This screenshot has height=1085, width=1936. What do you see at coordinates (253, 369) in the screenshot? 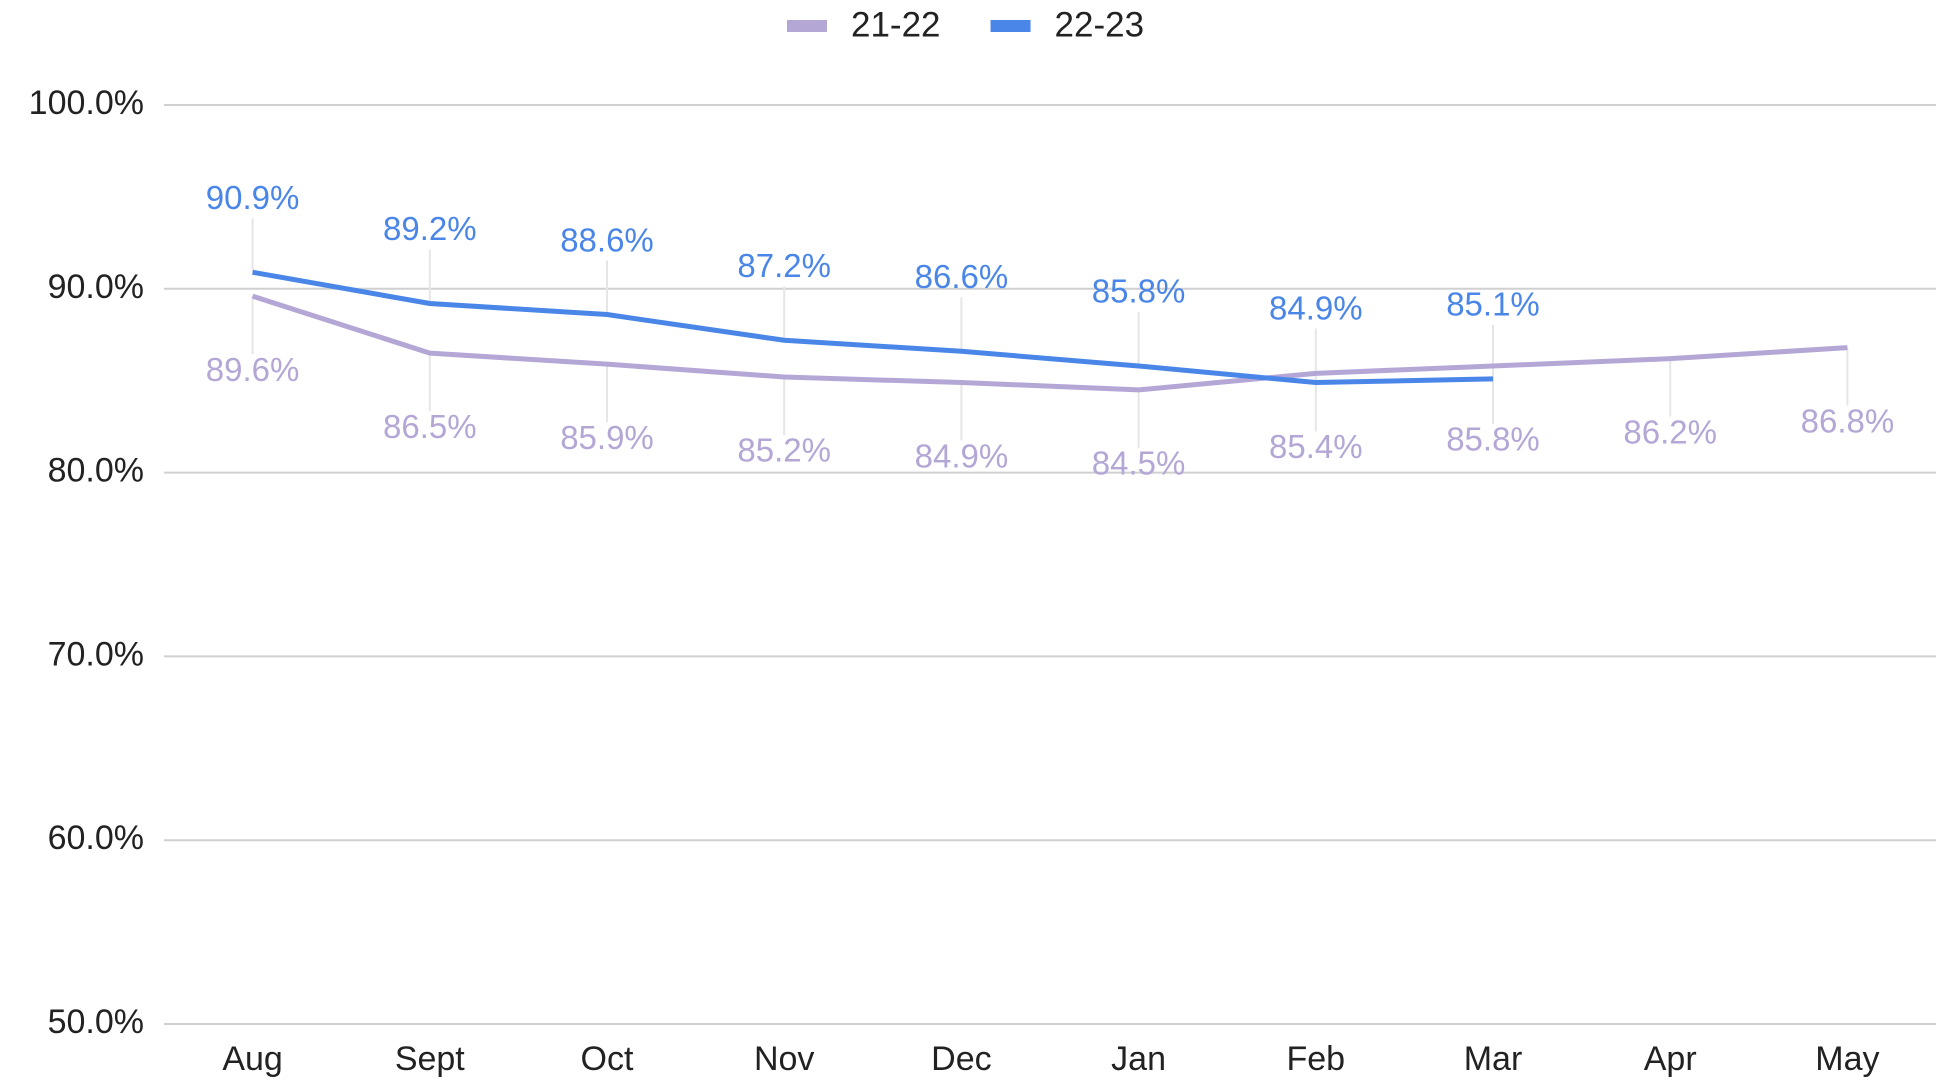
I see `data-label: 89.6%` at bounding box center [253, 369].